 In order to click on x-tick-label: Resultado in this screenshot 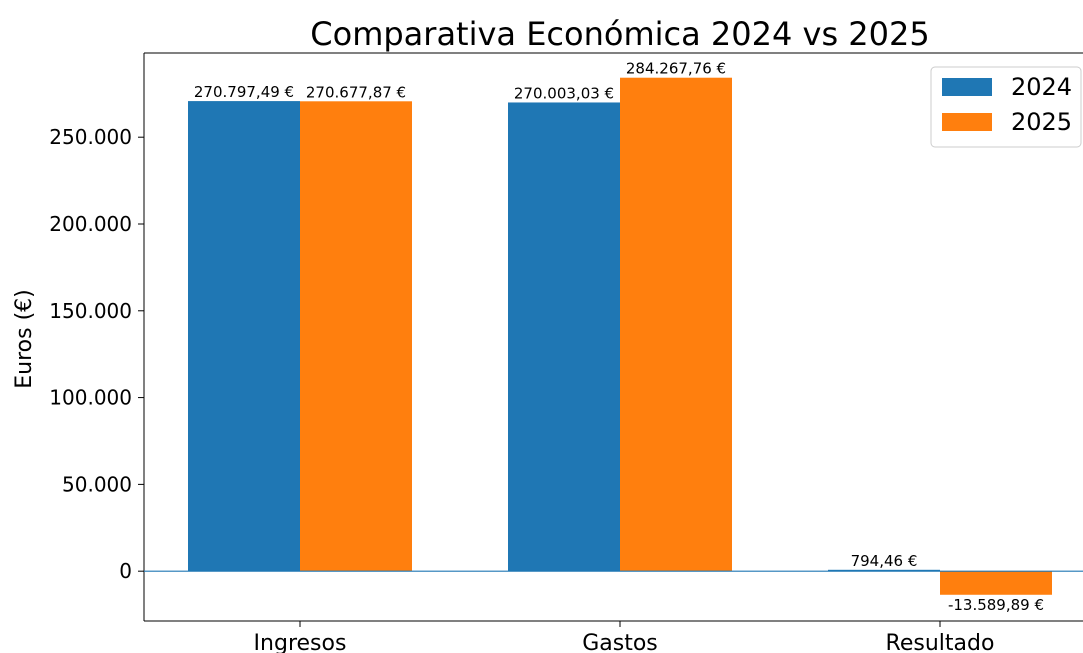, I will do `click(940, 642)`.